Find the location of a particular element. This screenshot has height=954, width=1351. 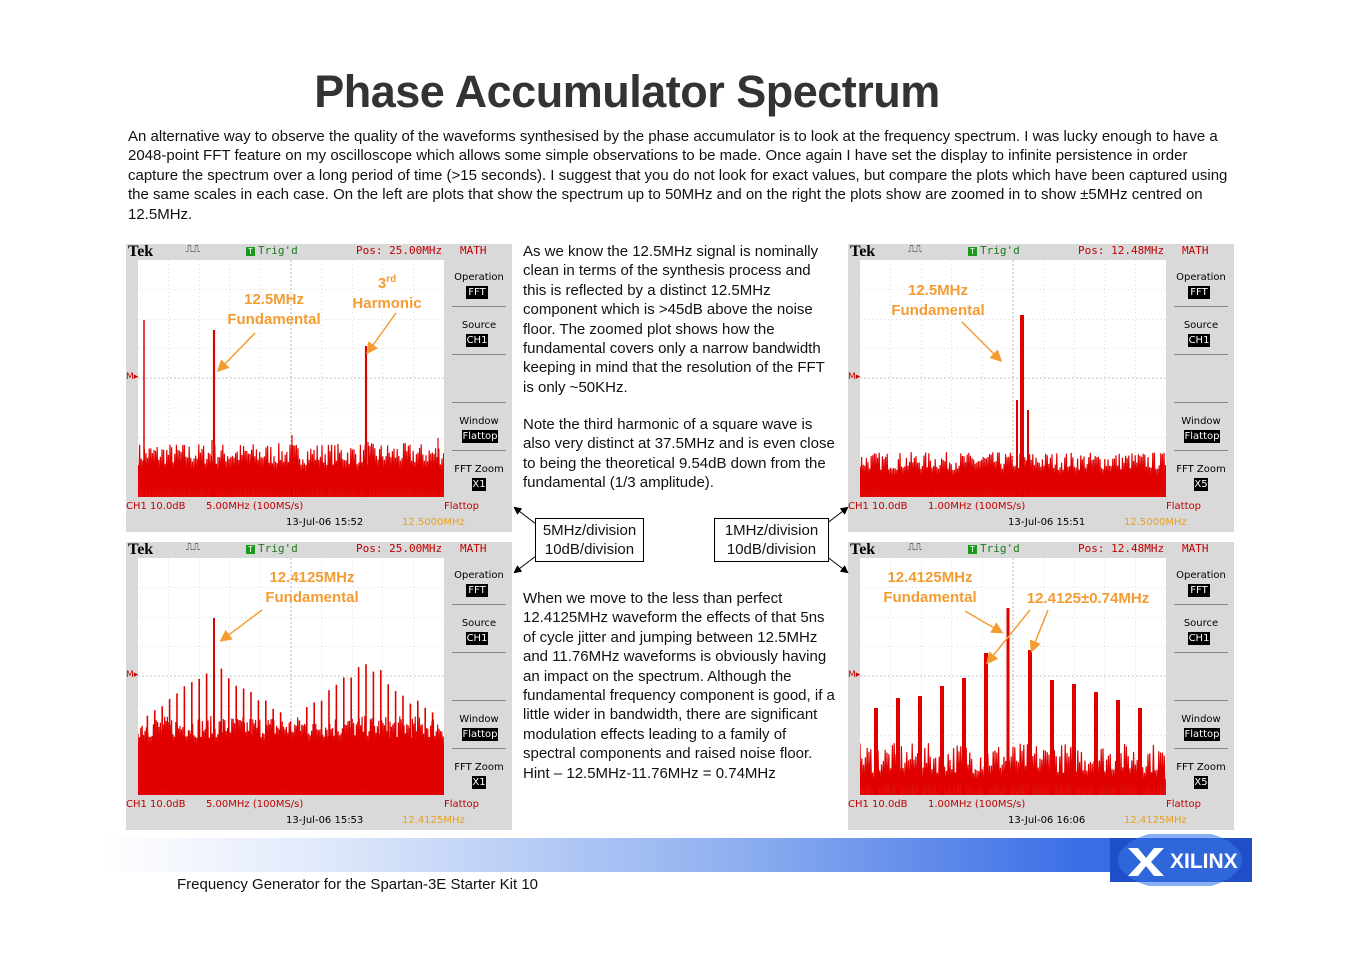

annotation-third-harmonic: 3rd Harmonic is located at coordinates (387, 293).